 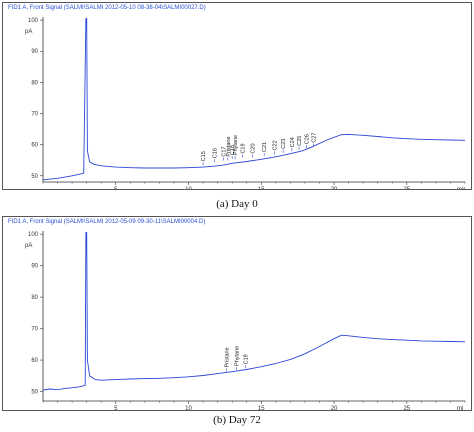 I want to click on peak-label: C22, so click(x=275, y=145).